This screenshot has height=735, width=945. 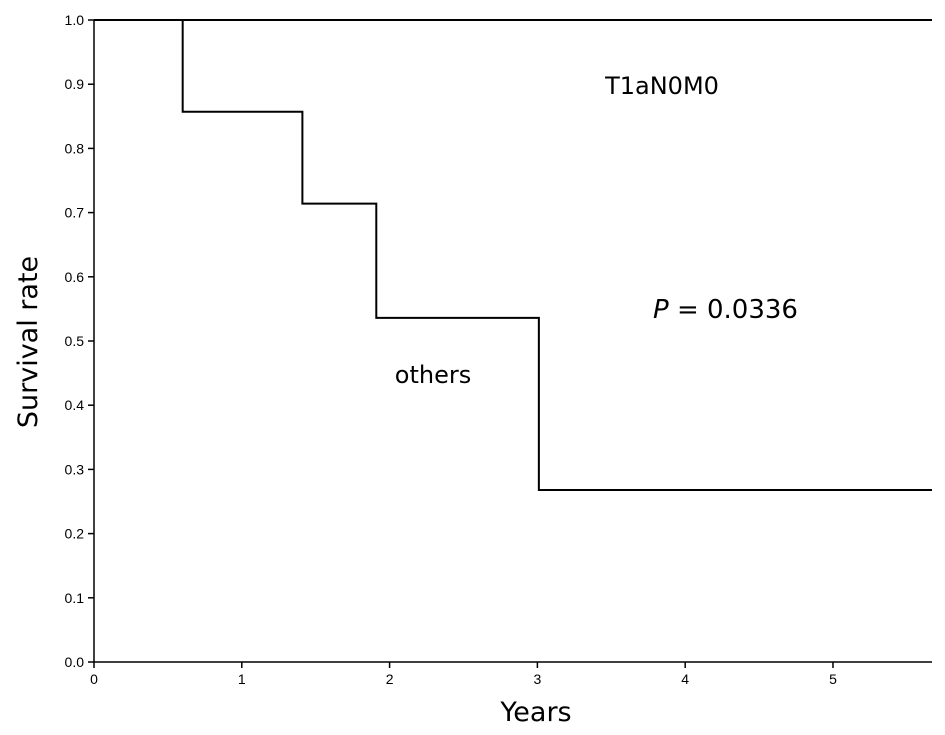 What do you see at coordinates (75, 662) in the screenshot?
I see `y-tick-label: 0.0` at bounding box center [75, 662].